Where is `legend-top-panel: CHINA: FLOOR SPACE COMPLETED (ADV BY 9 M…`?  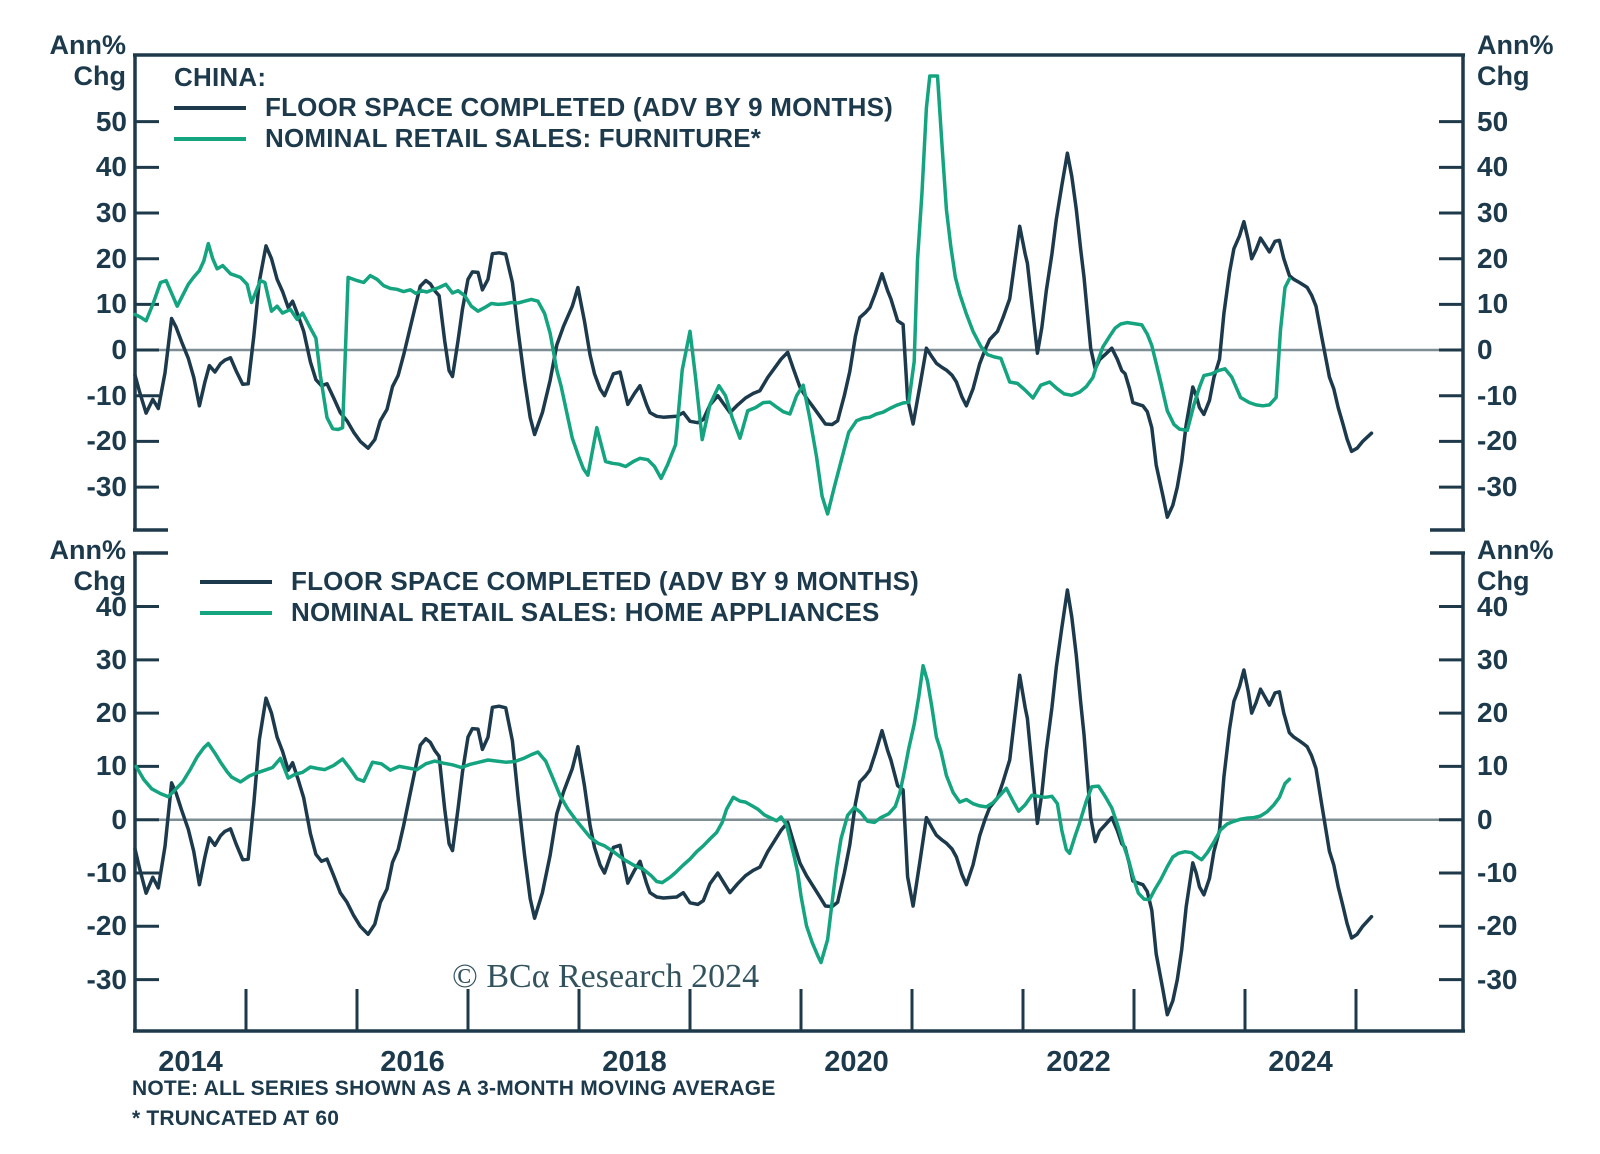 legend-top-panel: CHINA: FLOOR SPACE COMPLETED (ADV BY 9 M… is located at coordinates (533, 108).